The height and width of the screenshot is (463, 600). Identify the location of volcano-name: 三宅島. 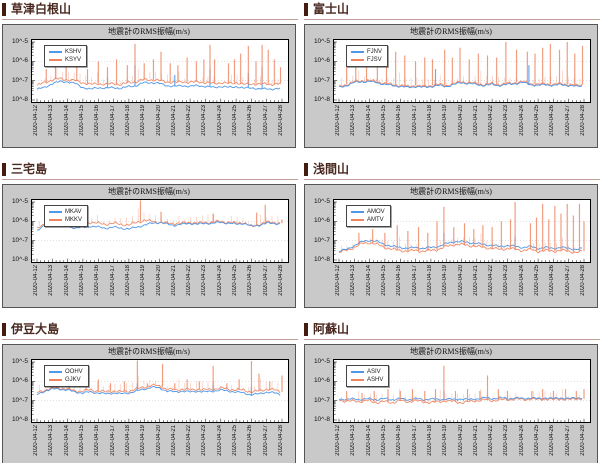
(29, 169).